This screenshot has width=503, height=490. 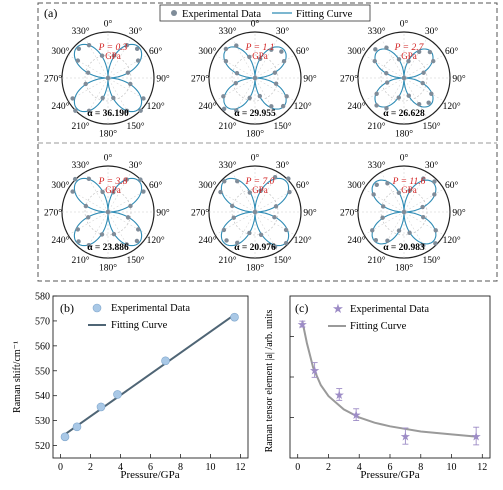 I want to click on legend-box, so click(x=265, y=13).